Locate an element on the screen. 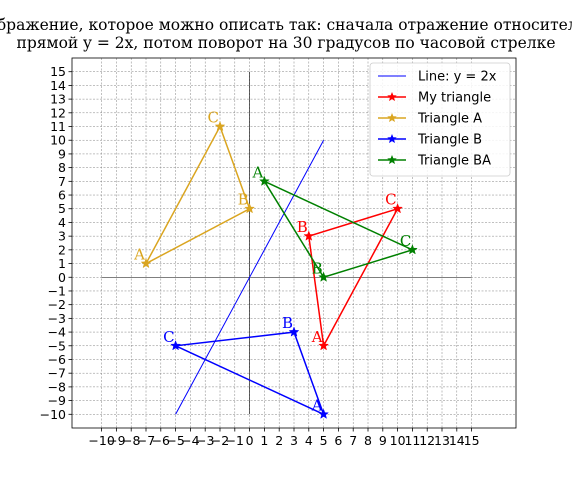 The height and width of the screenshot is (480, 572). legend-entry-label: Line: y = 2x is located at coordinates (457, 77).